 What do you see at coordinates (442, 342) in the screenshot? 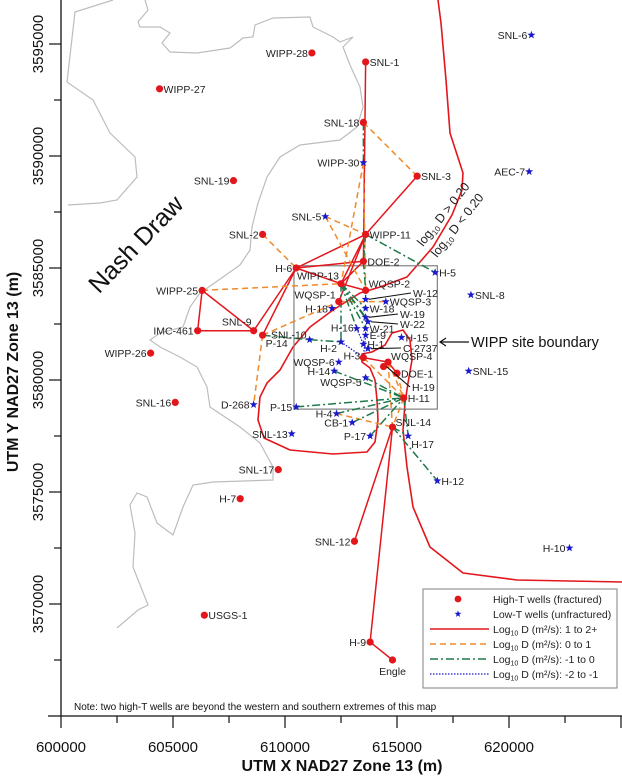
I see `site-boundary-arrowhead` at bounding box center [442, 342].